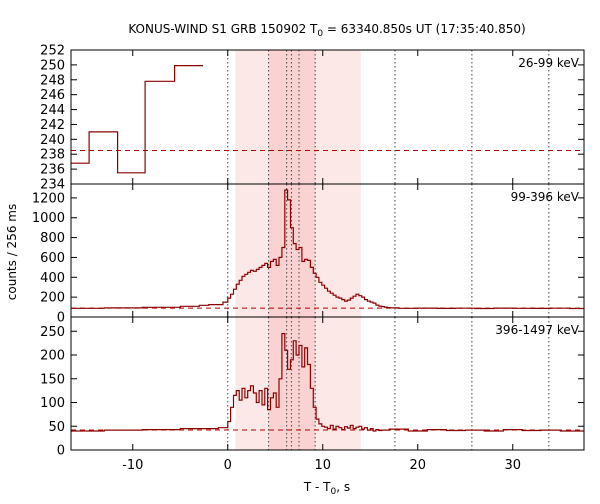 This screenshot has height=504, width=600. Describe the element at coordinates (56, 427) in the screenshot. I see `y-tick-label: 50` at that location.